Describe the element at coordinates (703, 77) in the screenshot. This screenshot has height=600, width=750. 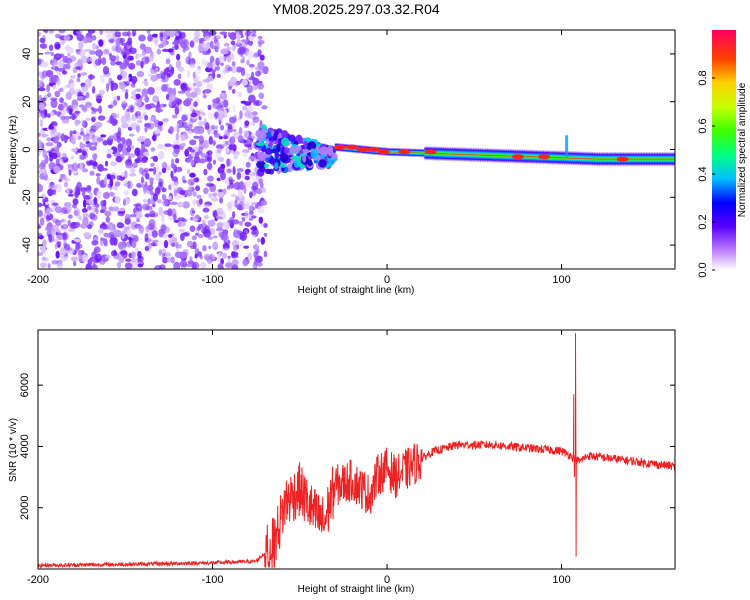
I see `colorbar-tick-label: 0.8` at that location.